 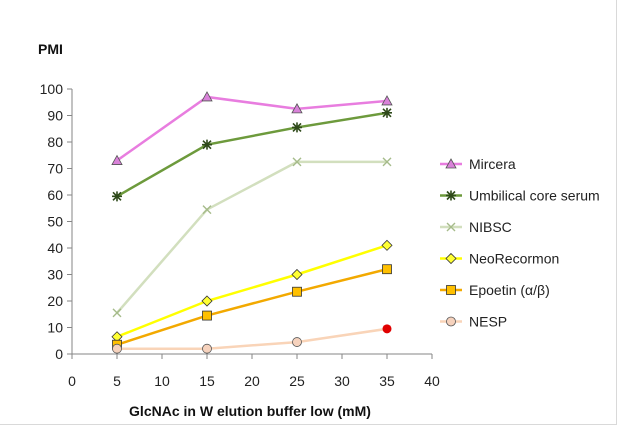 I want to click on legend-item: NESP, so click(x=473, y=322).